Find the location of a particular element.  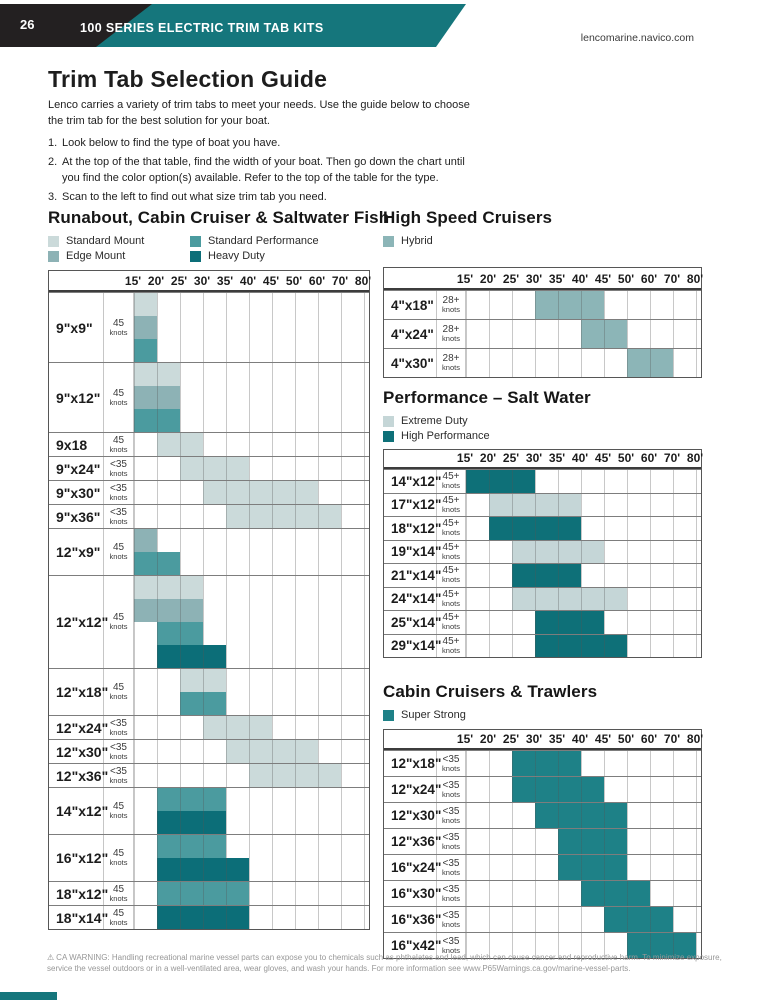

legend-label: Heavy Duty is located at coordinates (236, 256).